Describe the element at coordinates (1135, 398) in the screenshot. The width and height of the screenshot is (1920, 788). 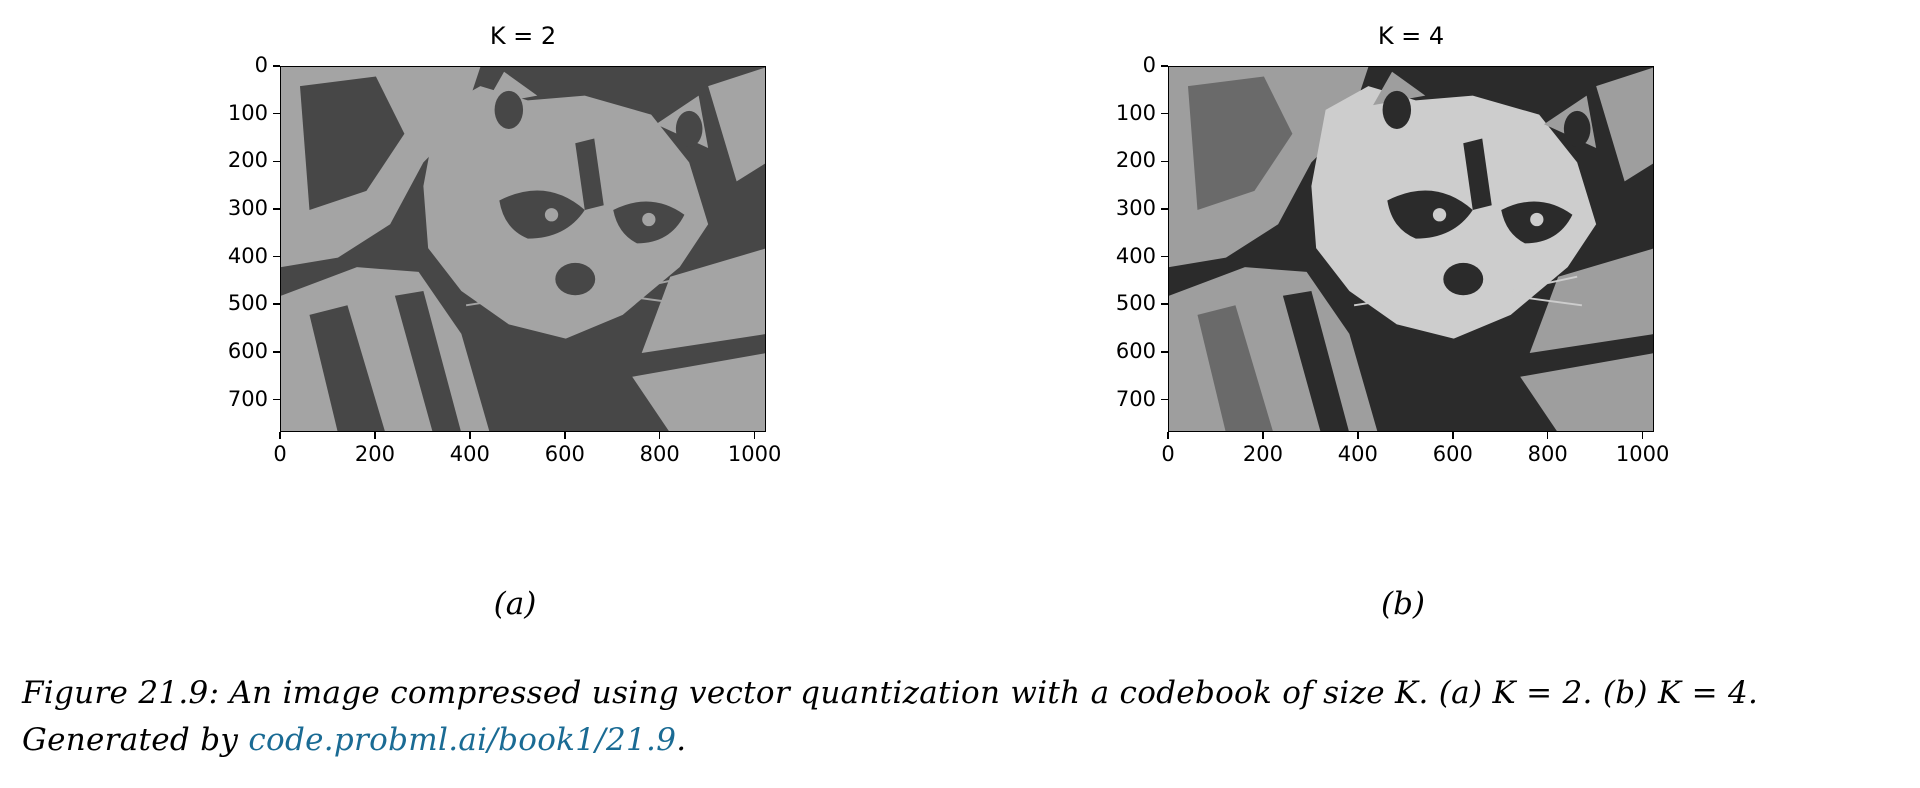
I see `panel-b-ytick-label: 700` at that location.